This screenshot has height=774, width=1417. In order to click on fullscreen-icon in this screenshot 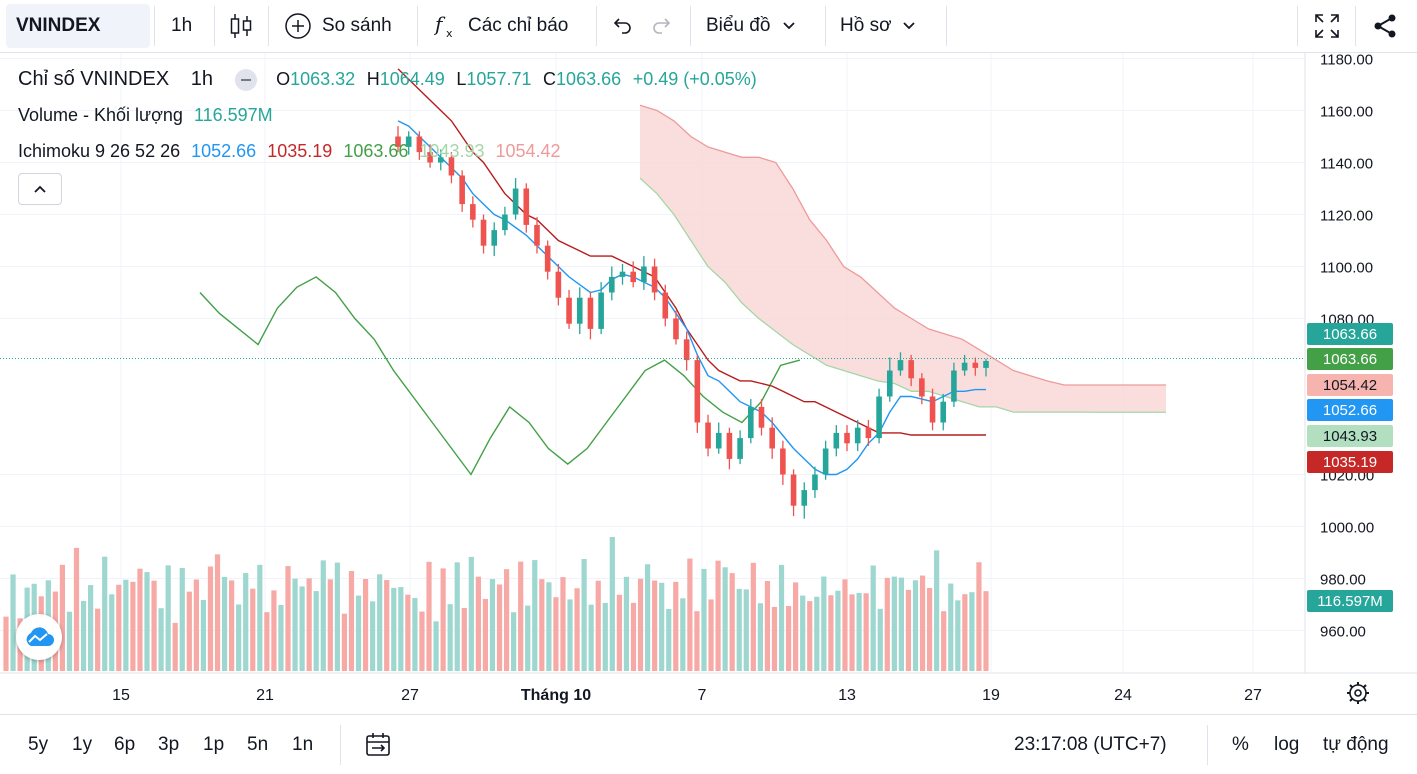, I will do `click(1327, 26)`.